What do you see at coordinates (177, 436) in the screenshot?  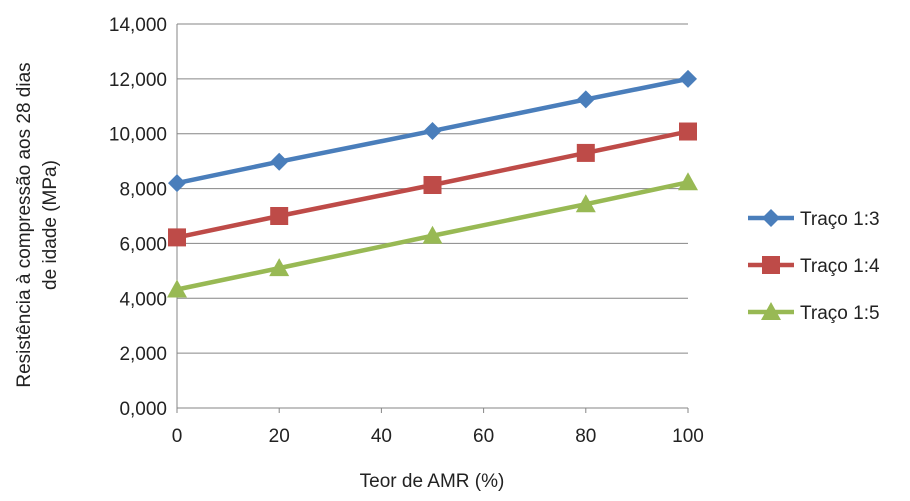 I see `x-tick-label-0: 0` at bounding box center [177, 436].